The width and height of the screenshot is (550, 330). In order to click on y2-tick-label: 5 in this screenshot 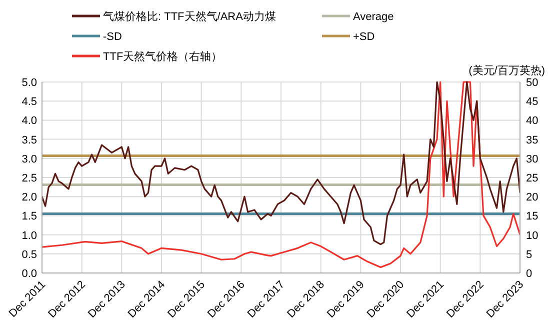, I will do `click(529, 254)`.